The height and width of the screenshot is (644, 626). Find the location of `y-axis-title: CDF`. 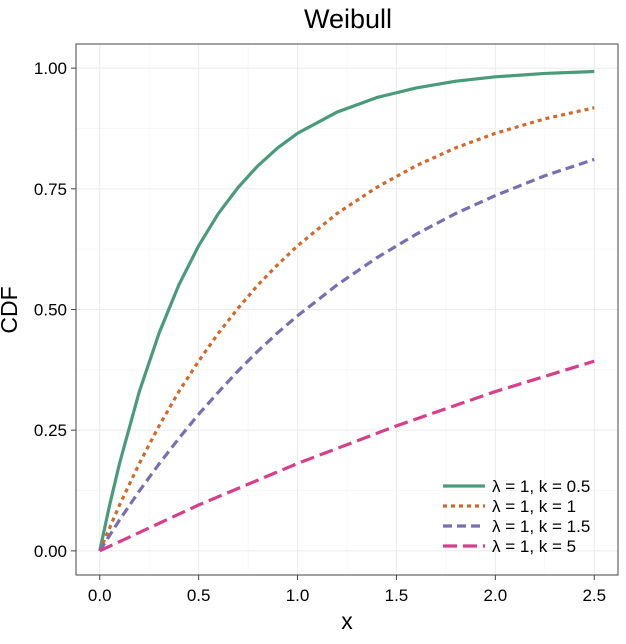

y-axis-title: CDF is located at coordinates (11, 309).